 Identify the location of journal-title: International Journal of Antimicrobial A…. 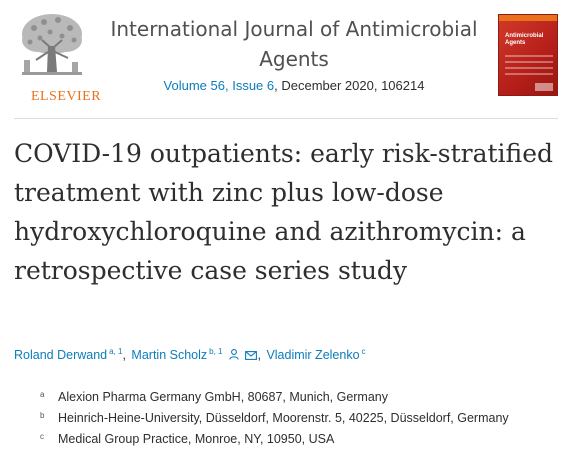
(294, 44).